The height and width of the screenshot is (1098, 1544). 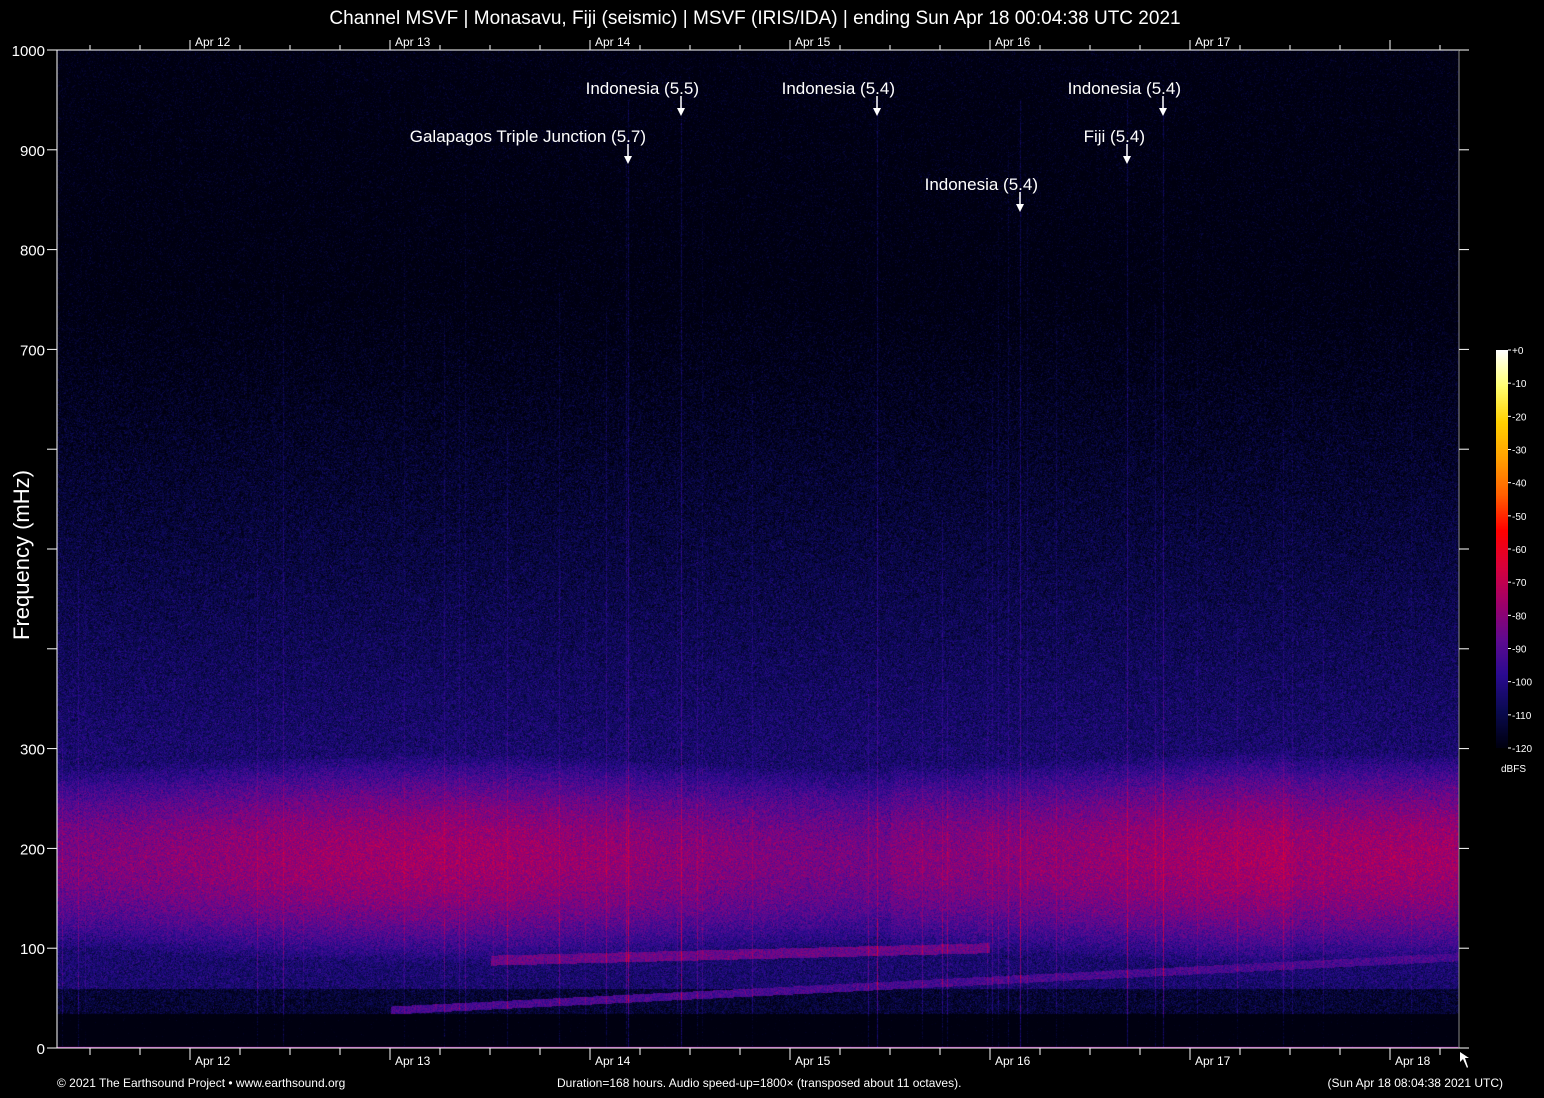 I want to click on x-tick-label-top: Apr 13, so click(x=413, y=42).